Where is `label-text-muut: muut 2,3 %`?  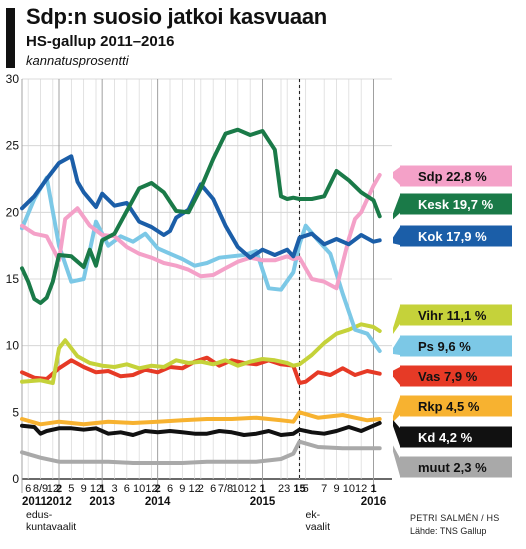 label-text-muut: muut 2,3 % is located at coordinates (452, 467).